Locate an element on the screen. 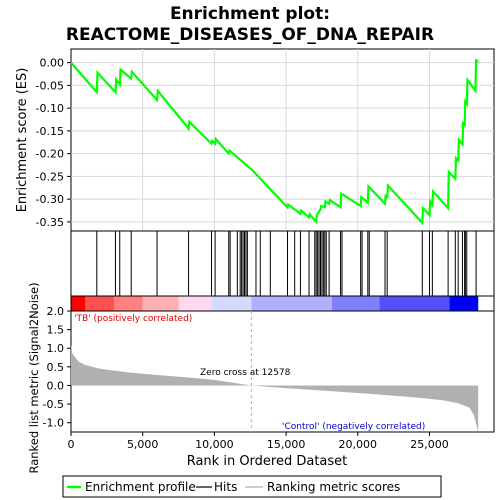 Image resolution: width=500 pixels, height=500 pixels. legend-item-ranking: Ranking metric scores is located at coordinates (333, 487).